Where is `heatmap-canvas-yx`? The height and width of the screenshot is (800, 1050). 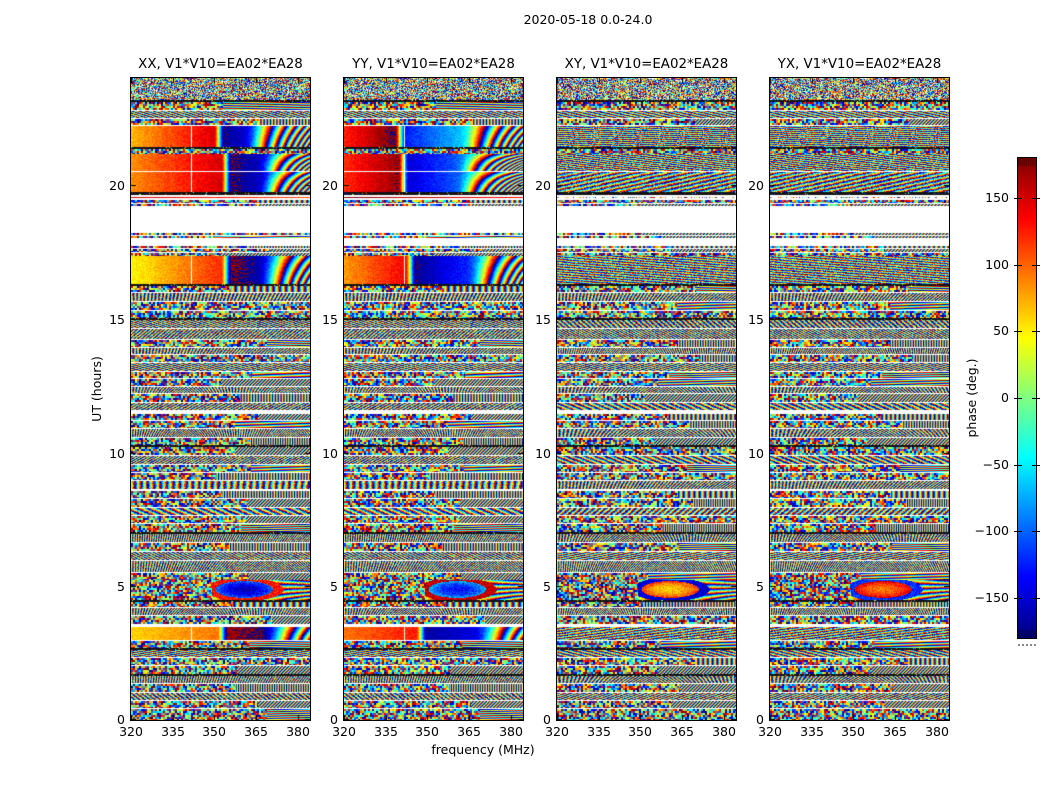
heatmap-canvas-yx is located at coordinates (859, 399).